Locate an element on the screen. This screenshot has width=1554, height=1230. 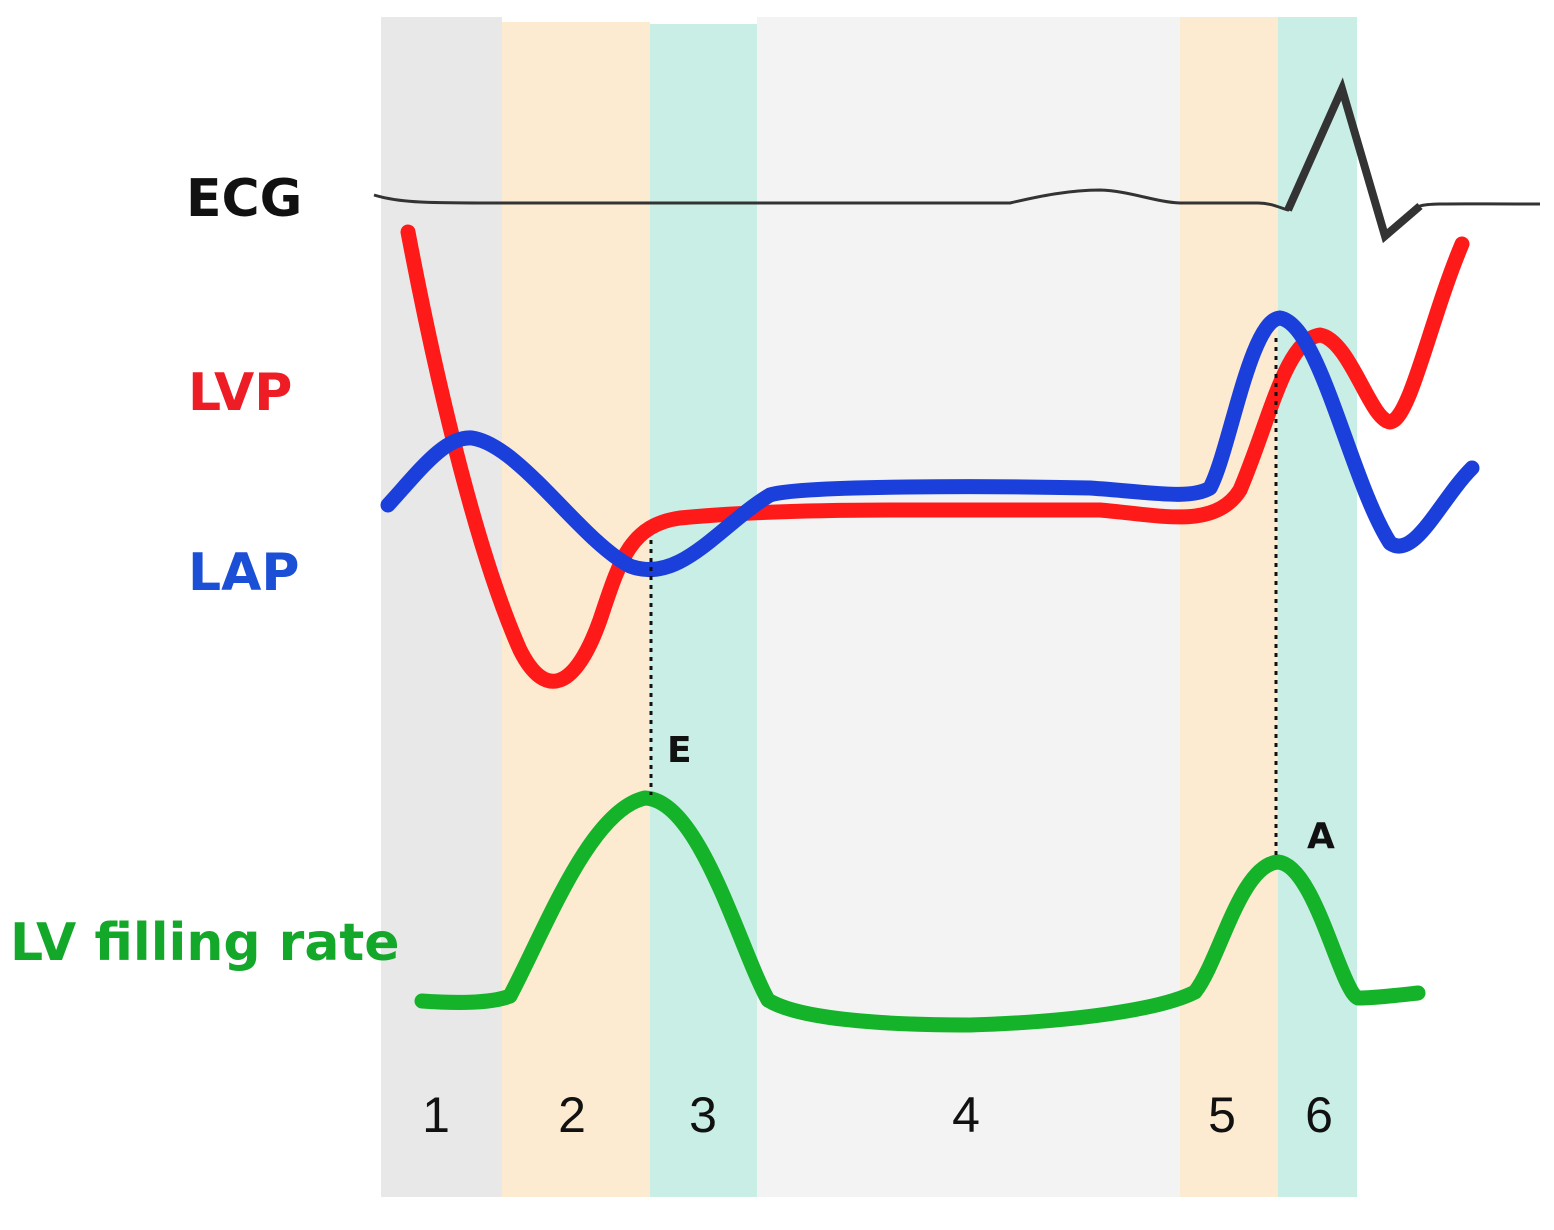
phase-number-3: 3 is located at coordinates (703, 1115).